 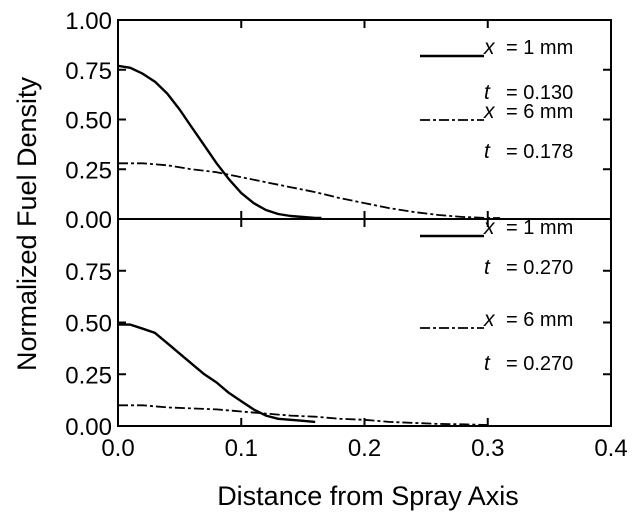 I want to click on top-legend-t-value-2: = 0.178, so click(x=539, y=152).